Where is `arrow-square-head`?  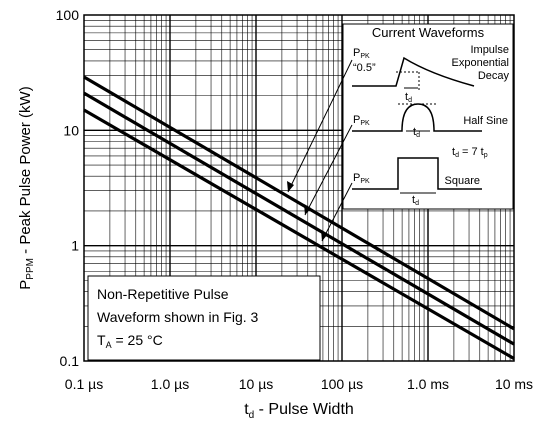
arrow-square-head is located at coordinates (324, 235).